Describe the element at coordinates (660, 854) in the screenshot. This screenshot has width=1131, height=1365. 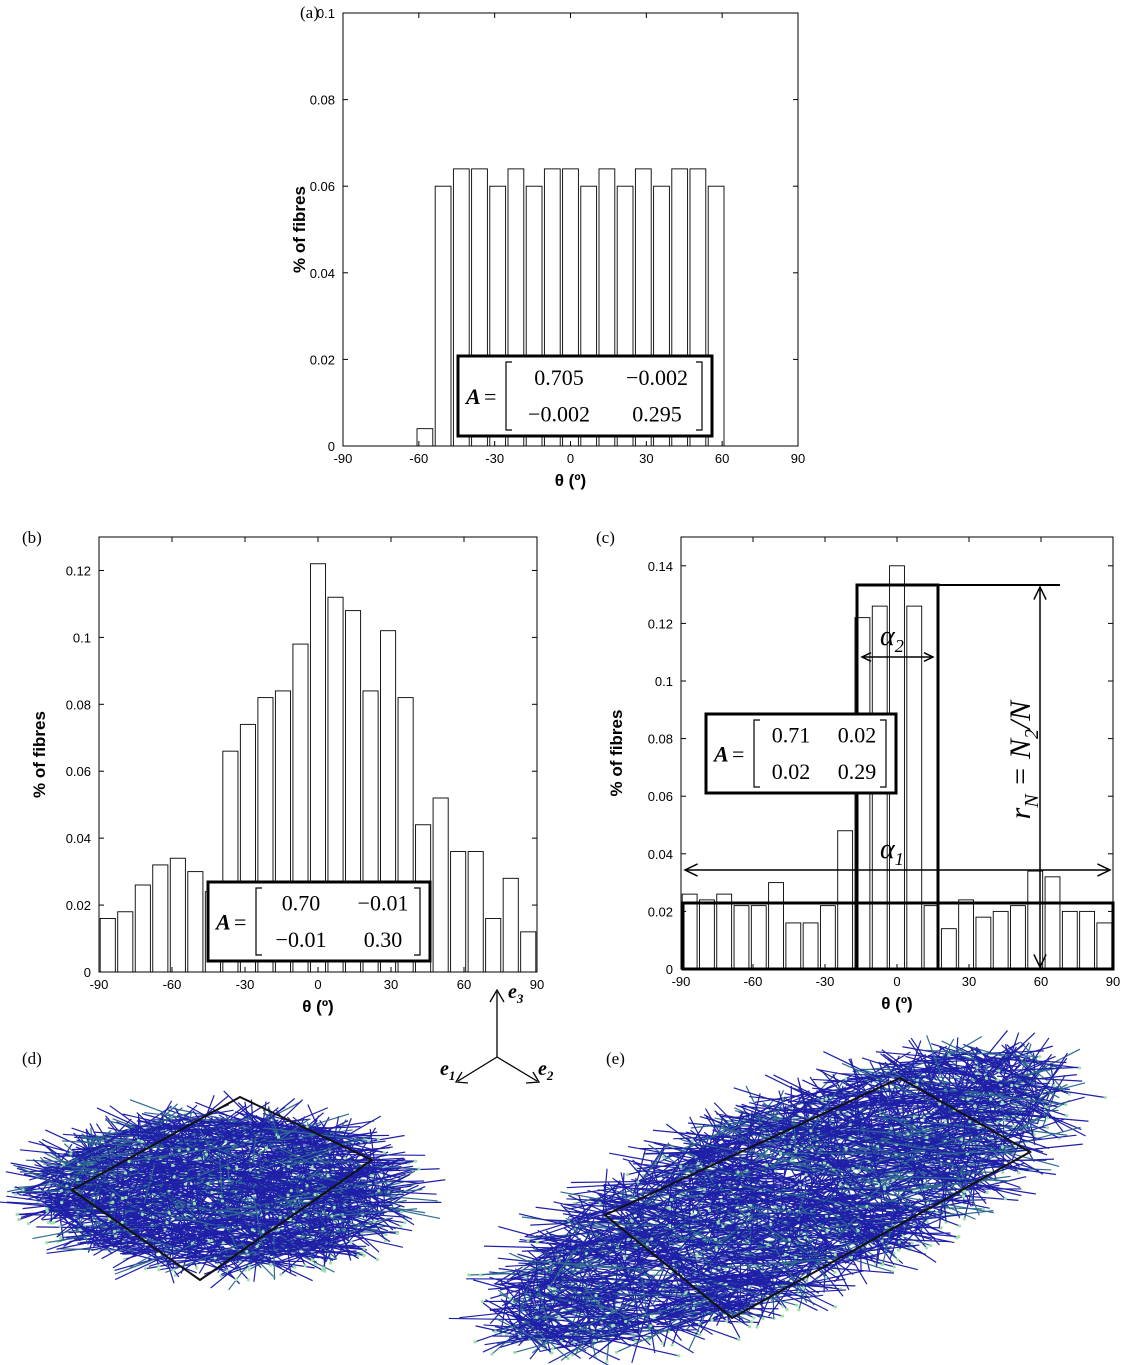
I see `y-tick-label: 0.04` at that location.